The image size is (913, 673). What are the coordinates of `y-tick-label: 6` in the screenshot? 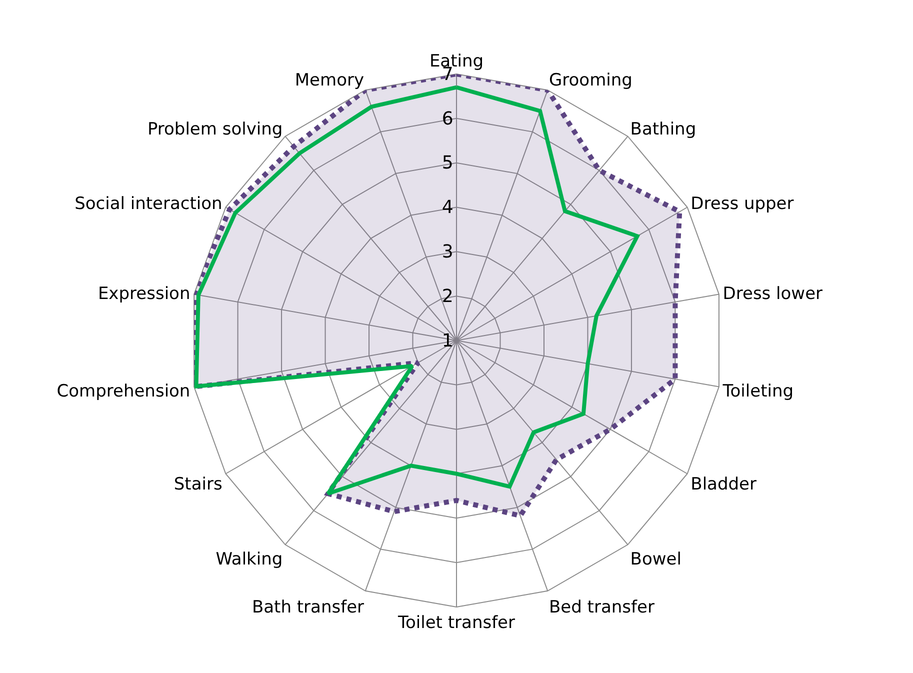 It's located at (448, 119).